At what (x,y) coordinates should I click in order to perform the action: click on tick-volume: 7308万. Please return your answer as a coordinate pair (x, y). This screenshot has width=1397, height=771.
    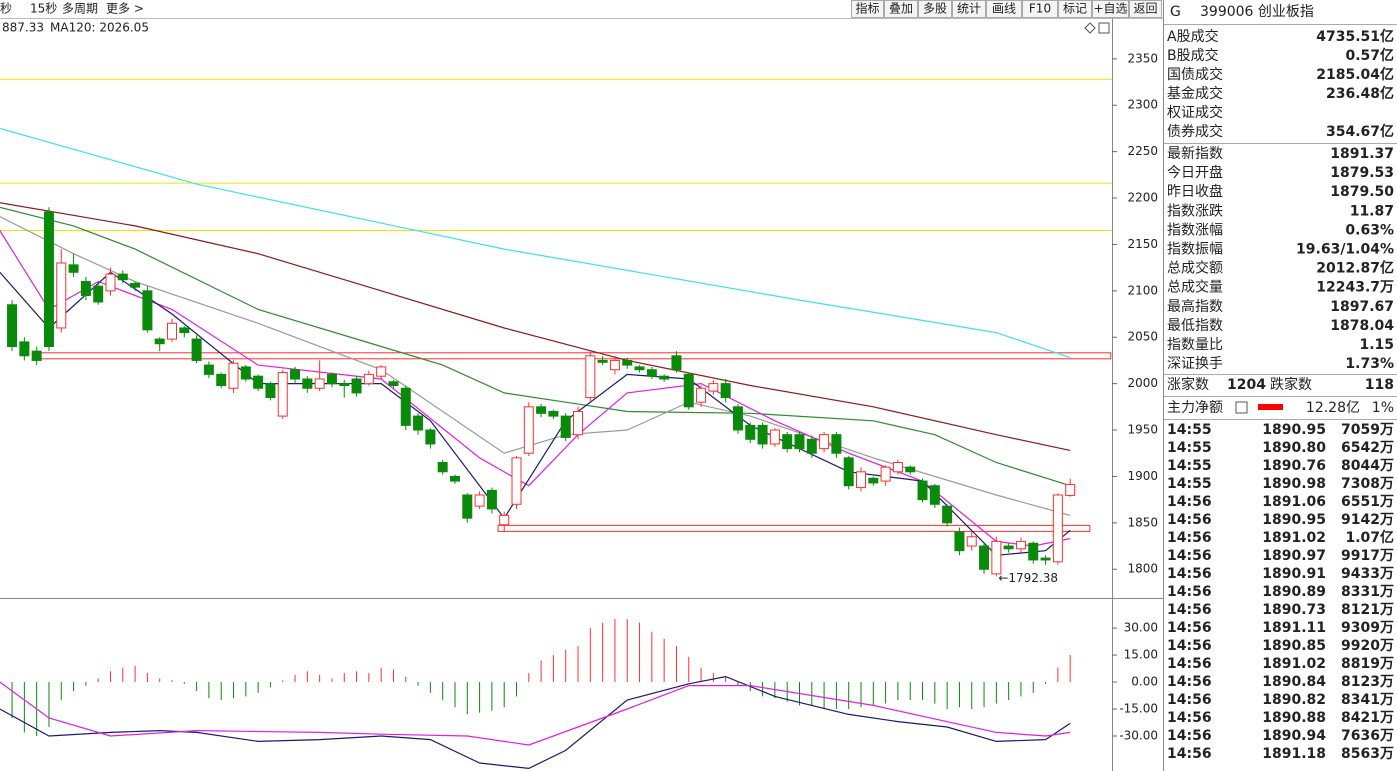
    Looking at the image, I should click on (1367, 484).